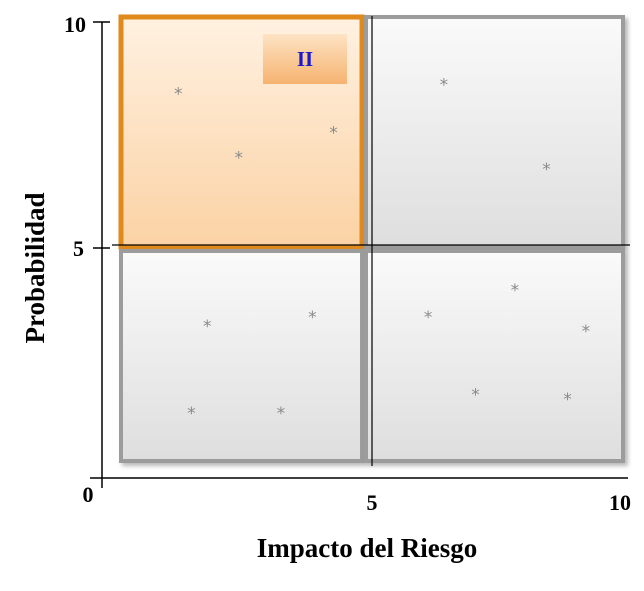 This screenshot has width=644, height=591. Describe the element at coordinates (178, 95) in the screenshot. I see `data-point-1: *` at that location.